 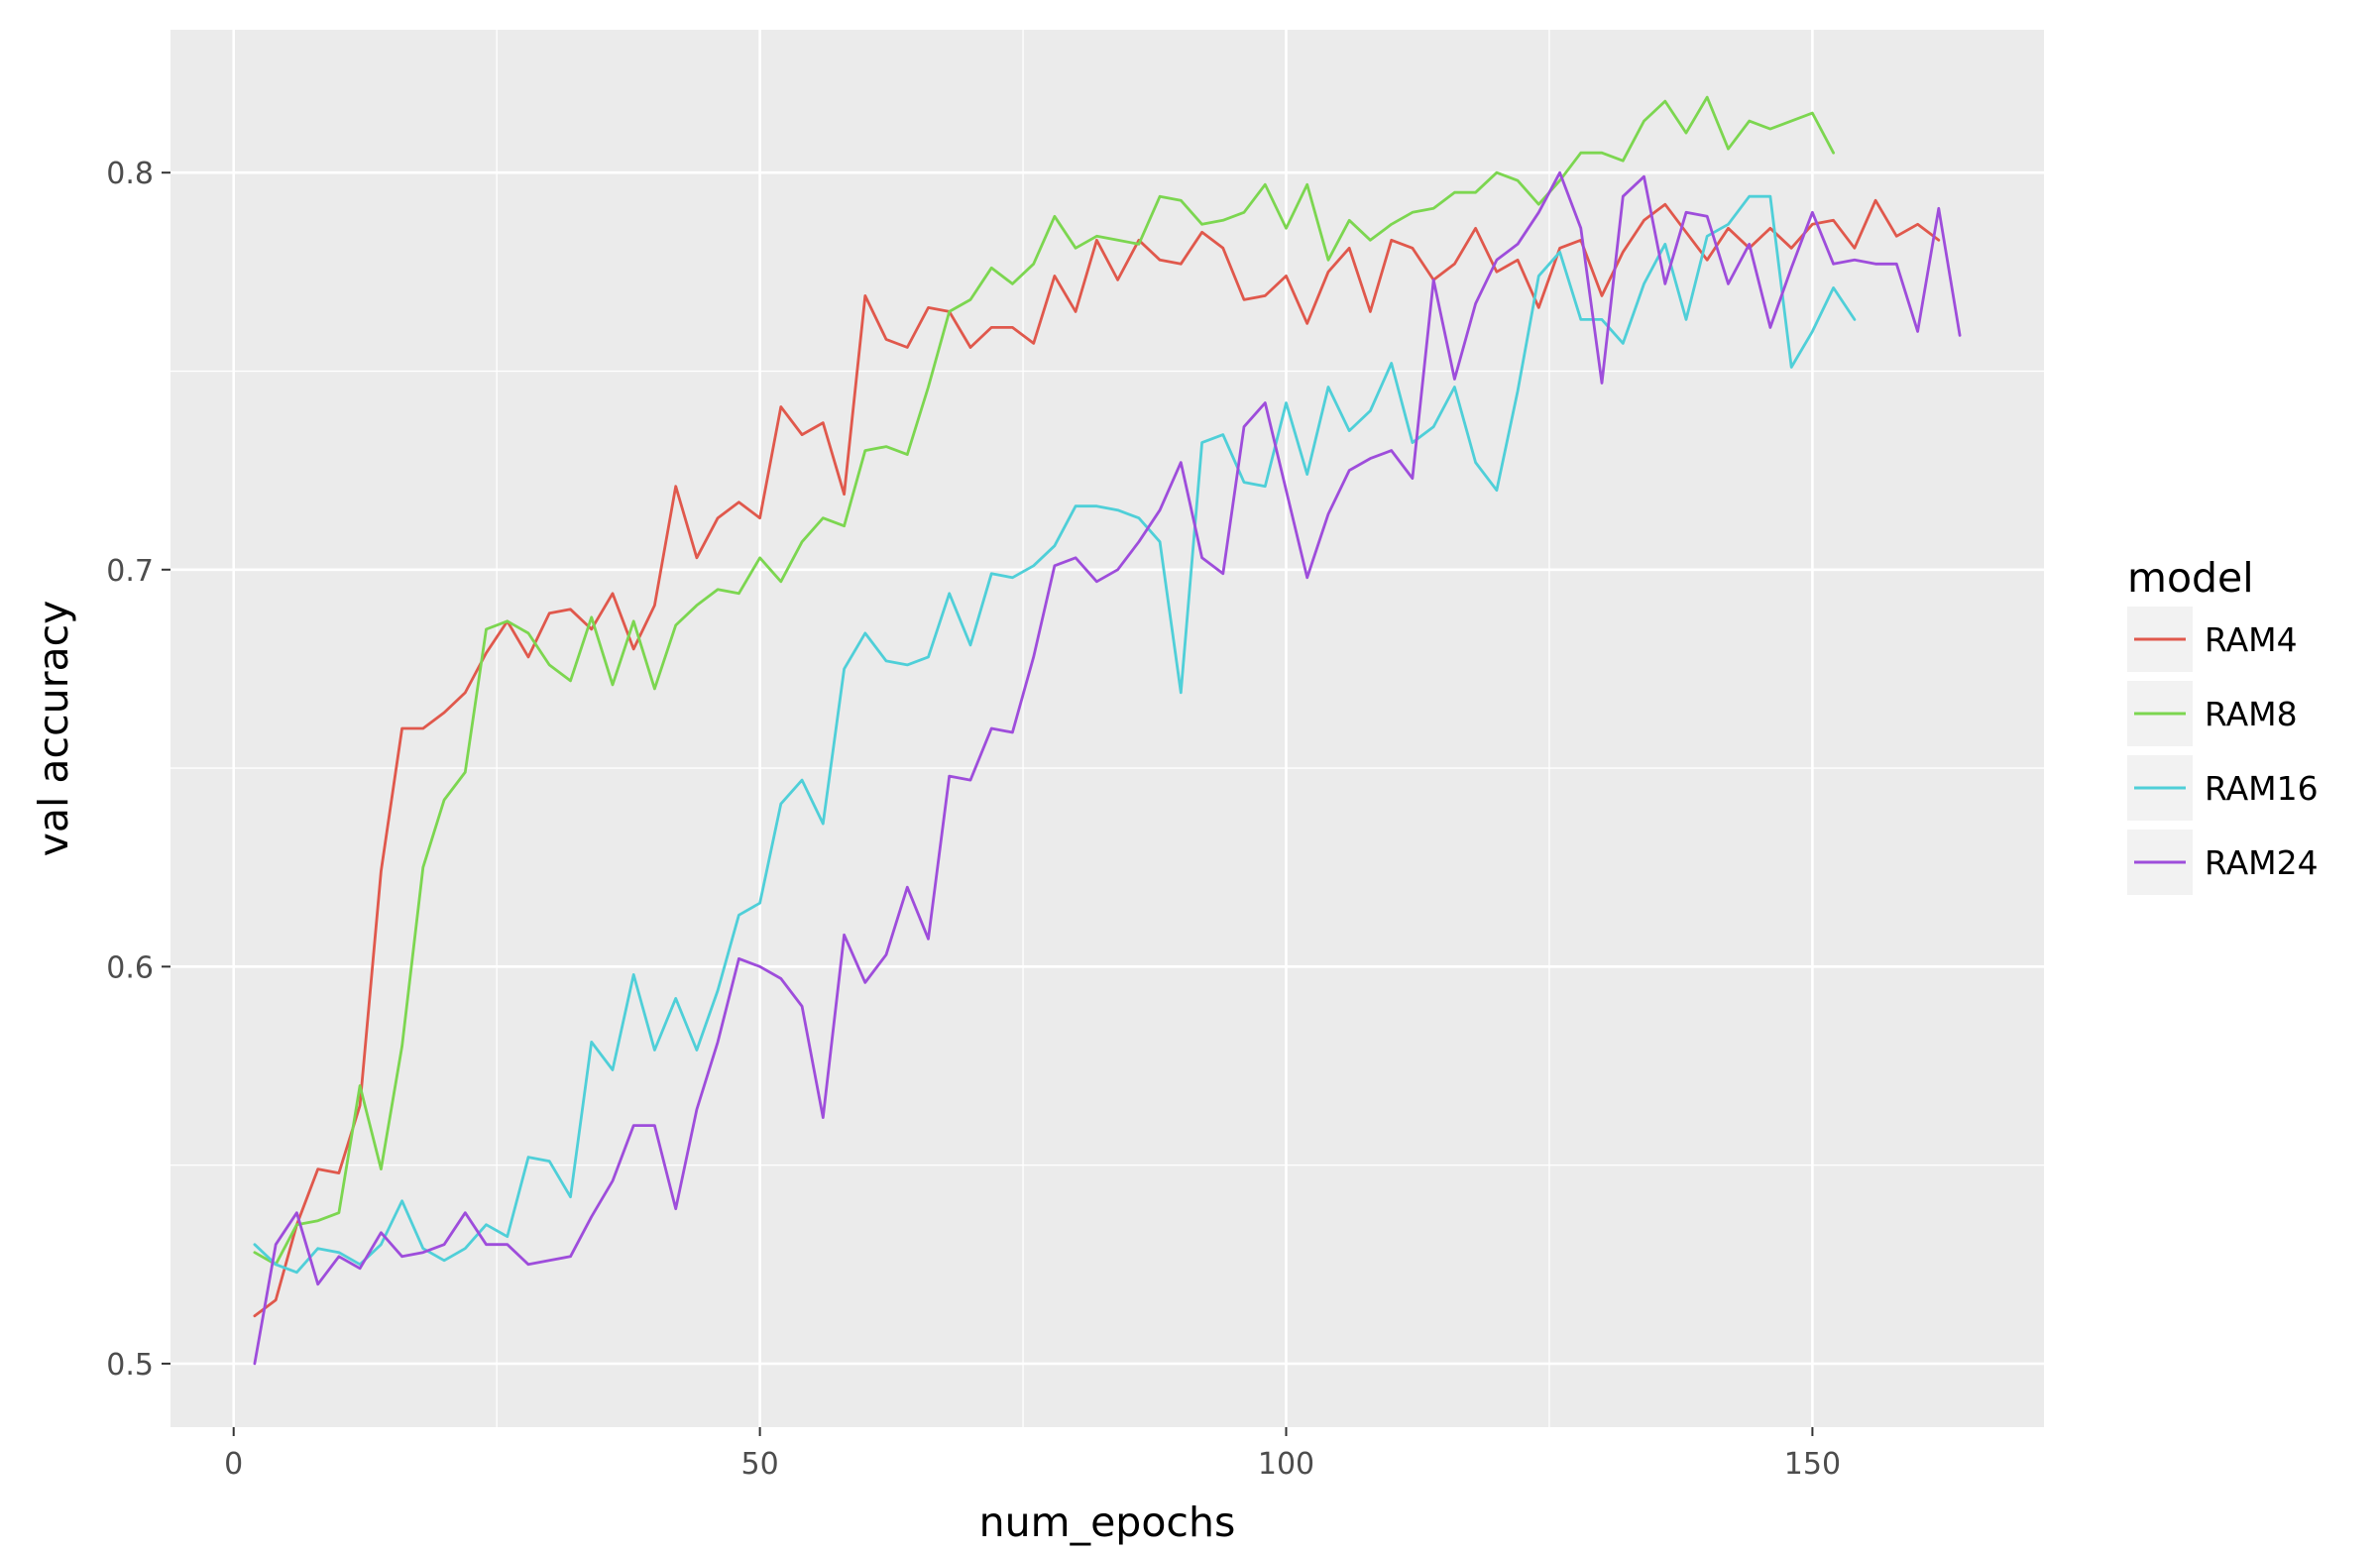 I want to click on legend-item-ram8: RAM8, so click(x=2212, y=713).